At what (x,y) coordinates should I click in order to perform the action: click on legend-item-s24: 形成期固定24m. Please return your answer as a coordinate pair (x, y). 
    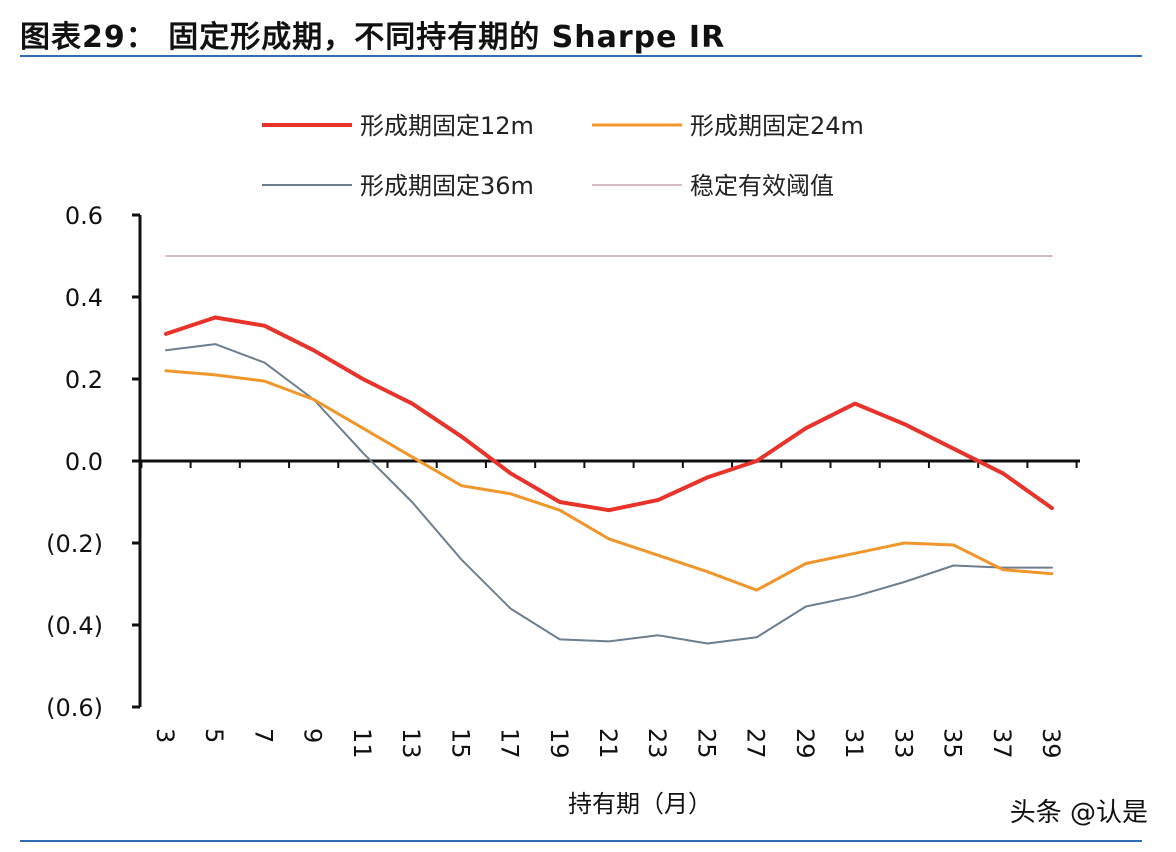
    Looking at the image, I should click on (728, 126).